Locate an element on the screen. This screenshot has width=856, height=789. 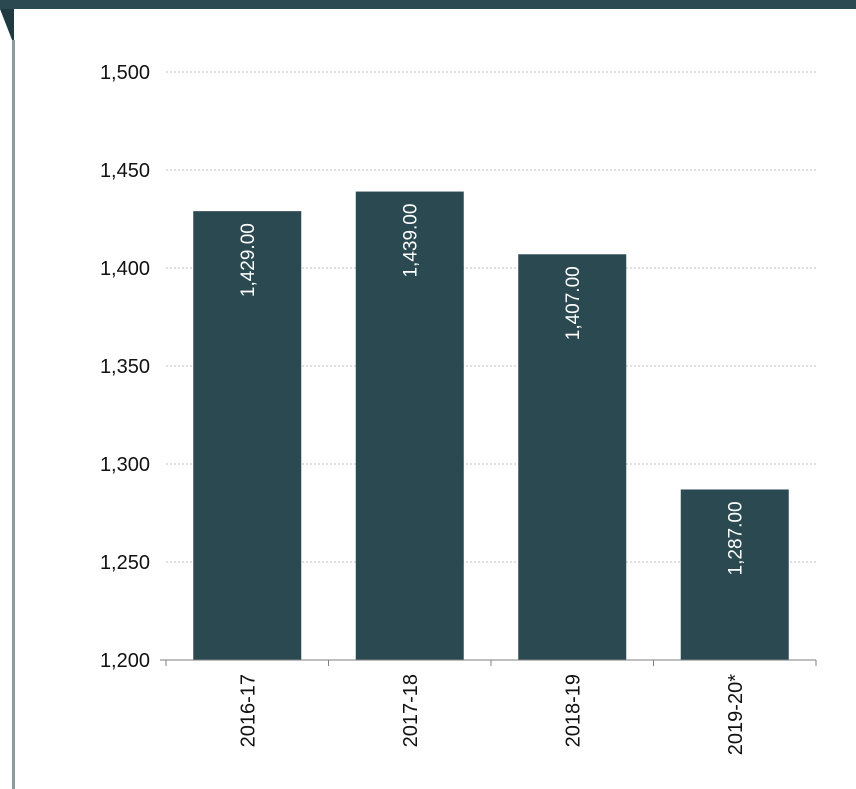
y-tick-label: 1,500 is located at coordinates (125, 73).